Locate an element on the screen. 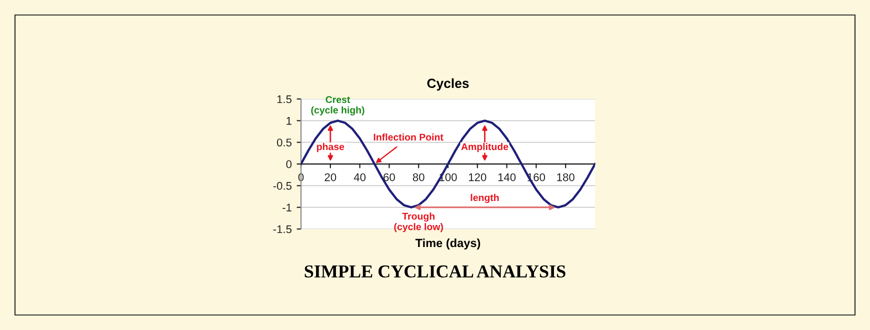  annotation: Crest (cycle high) is located at coordinates (337, 106).